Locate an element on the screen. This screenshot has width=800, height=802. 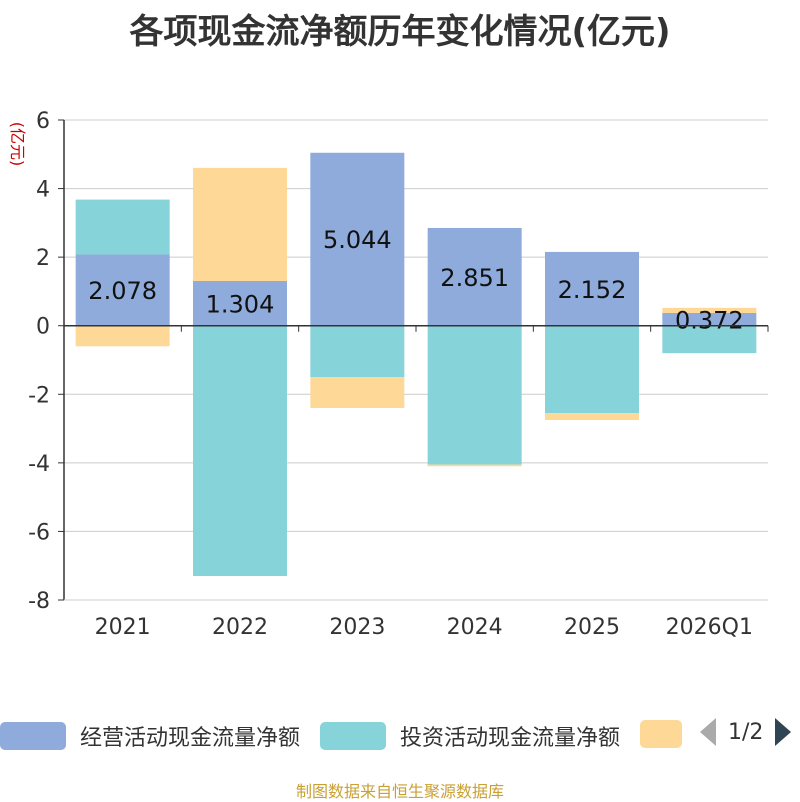
y-tick-label: 4 is located at coordinates (43, 190).